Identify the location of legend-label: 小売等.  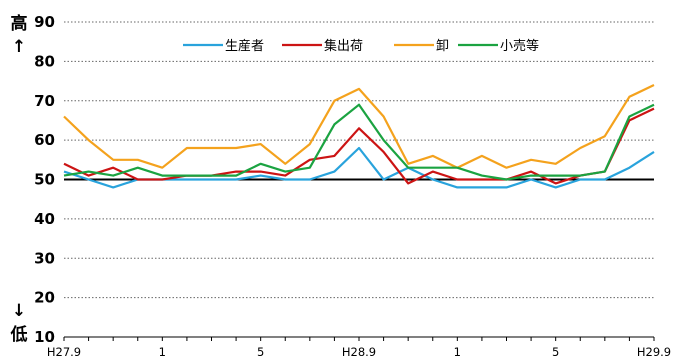
(519, 46).